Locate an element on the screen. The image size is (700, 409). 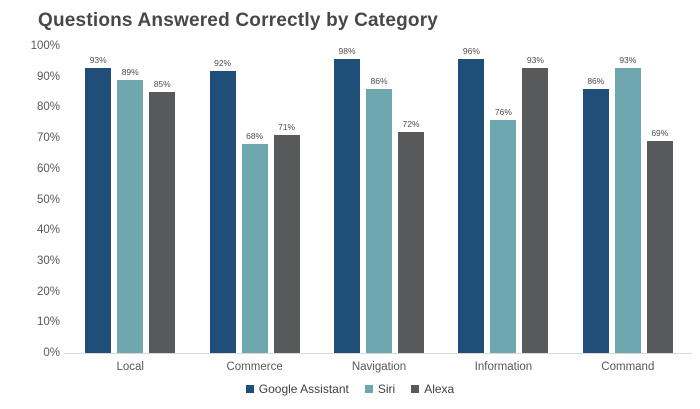
value-label: 69% is located at coordinates (660, 133).